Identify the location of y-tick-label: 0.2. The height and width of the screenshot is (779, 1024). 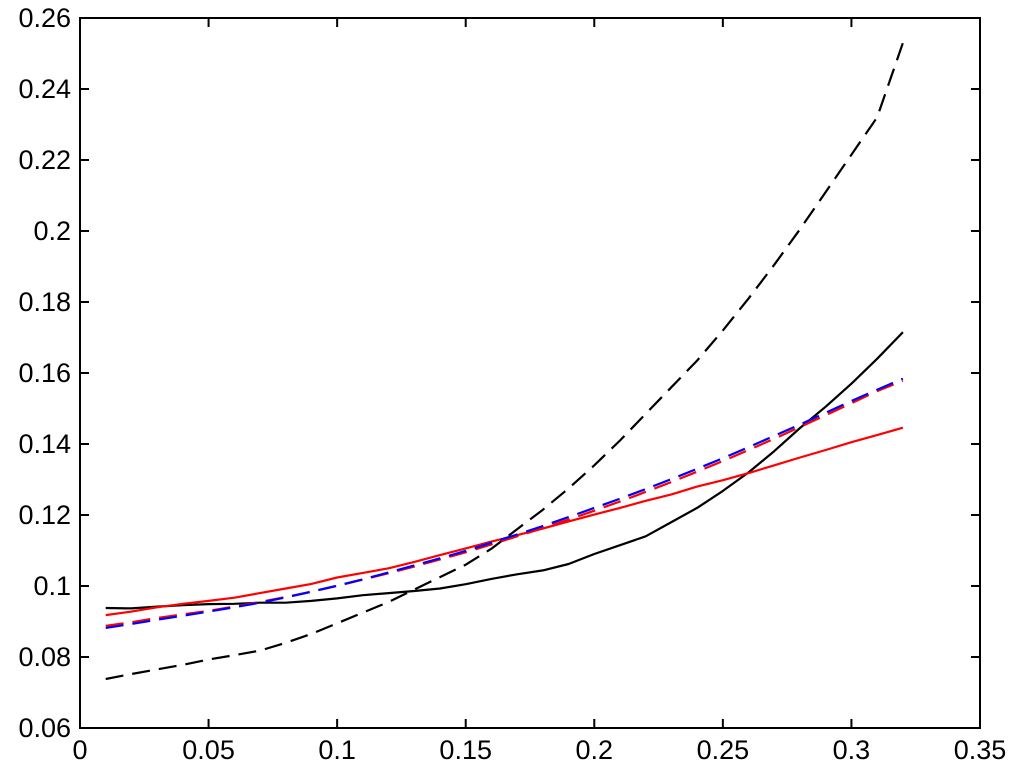
(52, 231).